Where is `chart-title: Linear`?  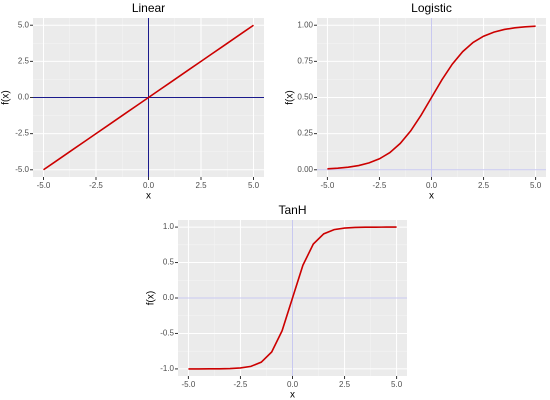 chart-title: Linear is located at coordinates (148, 8).